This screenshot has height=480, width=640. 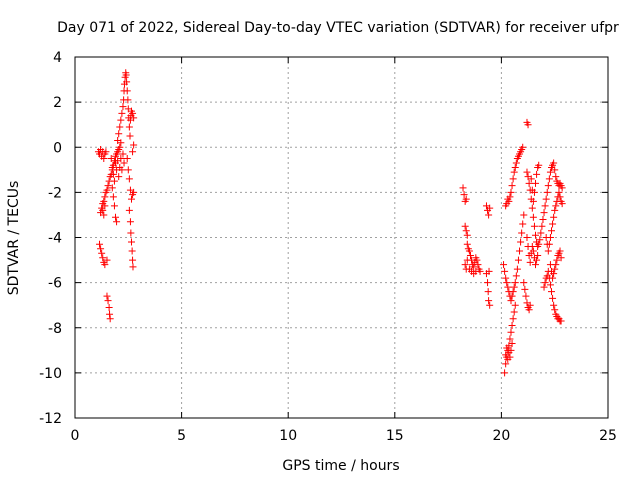 What do you see at coordinates (50, 374) in the screenshot?
I see `y-tick-label: -10` at bounding box center [50, 374].